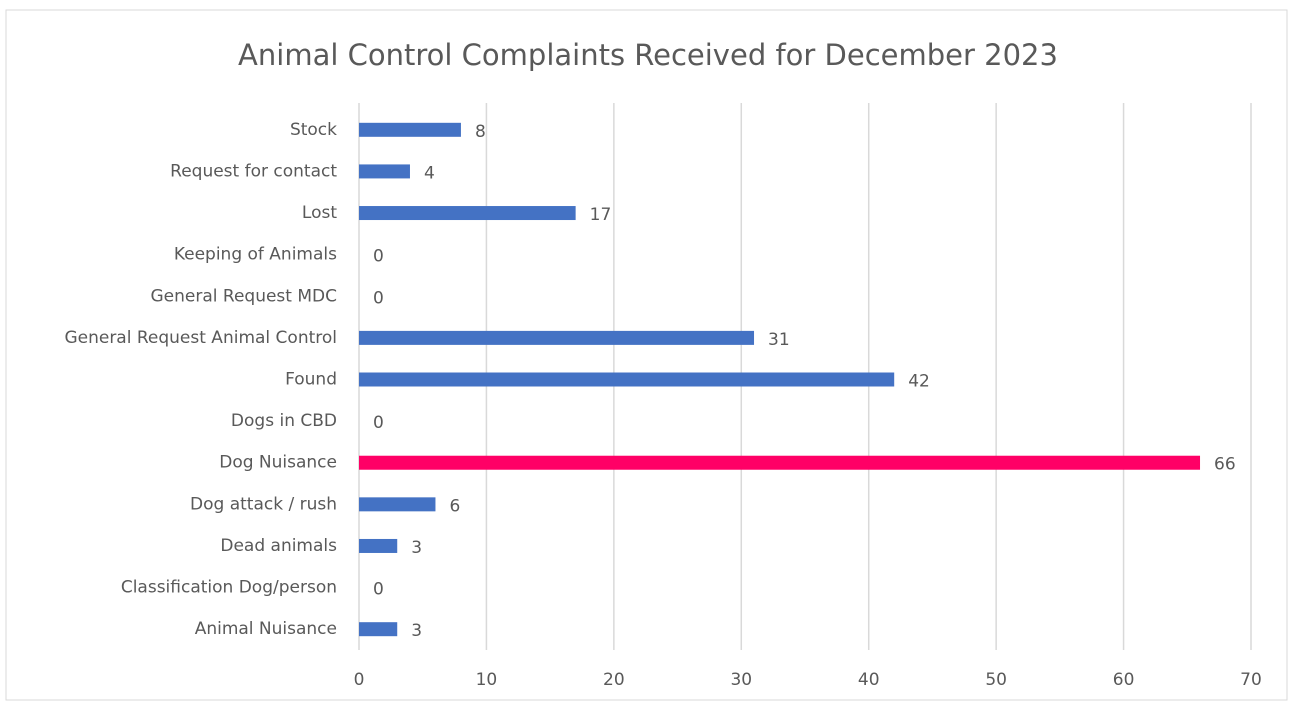 This screenshot has width=1293, height=707. What do you see at coordinates (1251, 680) in the screenshot?
I see `x-tick-label: 70` at bounding box center [1251, 680].